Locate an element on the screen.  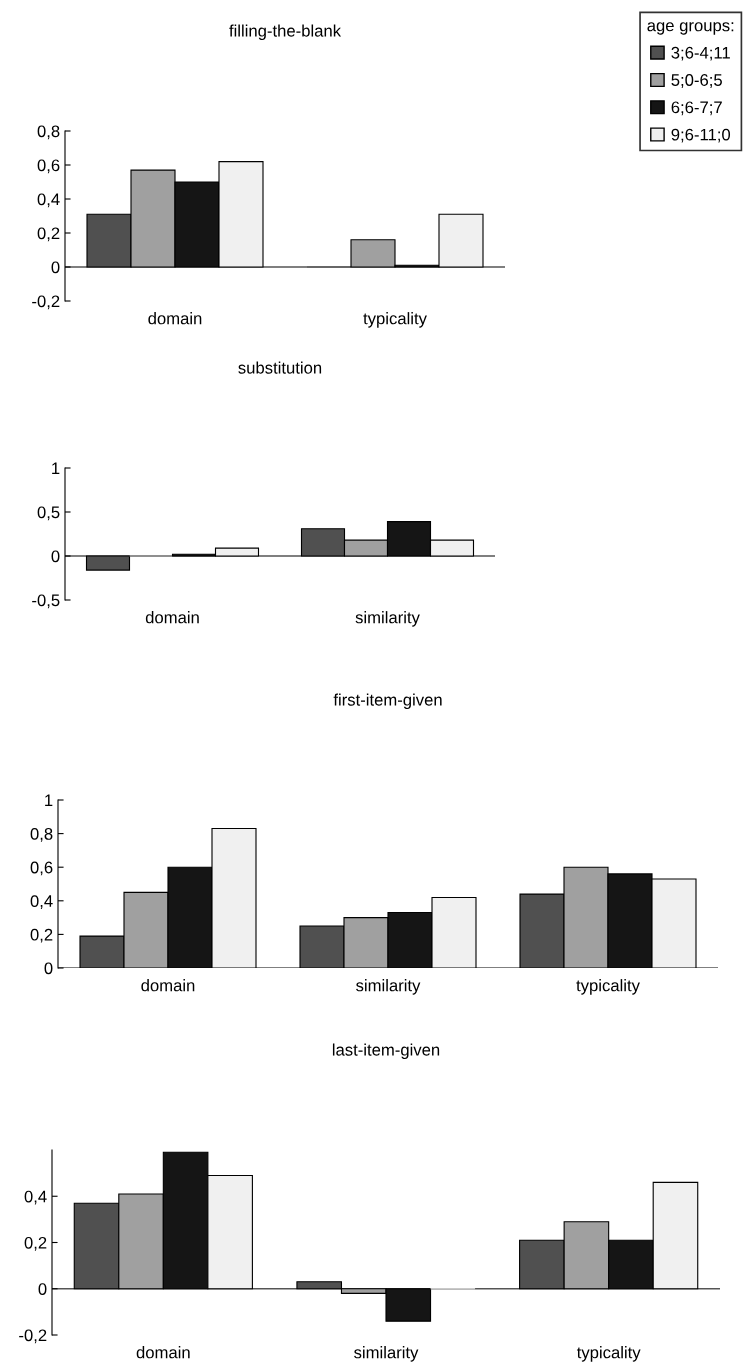
chart-title: first-item-given is located at coordinates (387, 701).